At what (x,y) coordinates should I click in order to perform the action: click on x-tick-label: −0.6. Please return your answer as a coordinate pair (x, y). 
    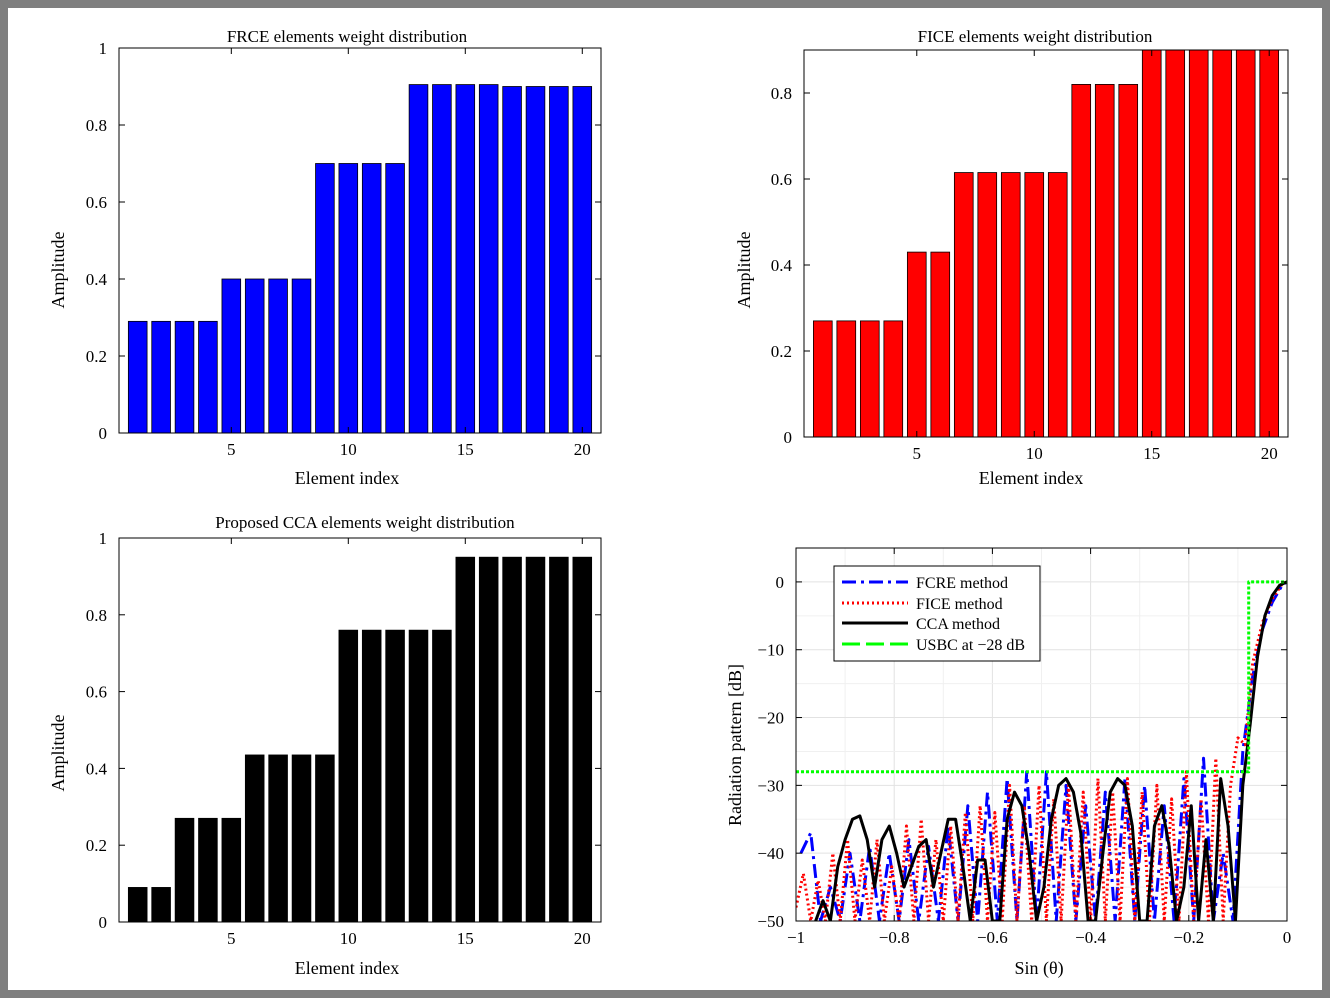
    Looking at the image, I should click on (992, 937).